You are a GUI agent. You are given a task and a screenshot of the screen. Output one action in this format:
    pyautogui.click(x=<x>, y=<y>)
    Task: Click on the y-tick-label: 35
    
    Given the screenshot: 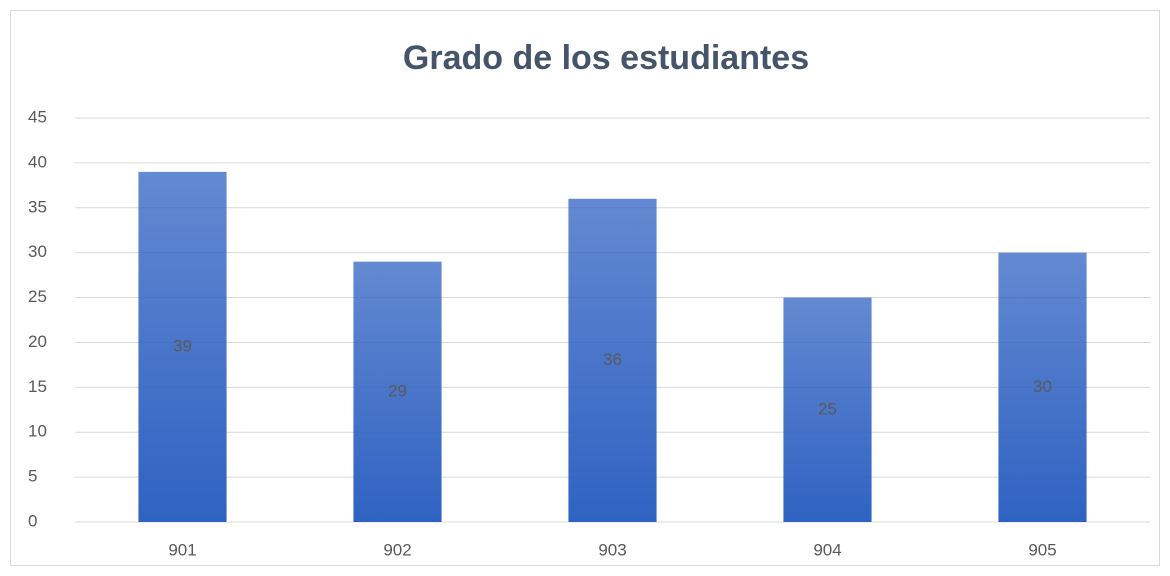 What is the action you would take?
    pyautogui.click(x=37, y=206)
    